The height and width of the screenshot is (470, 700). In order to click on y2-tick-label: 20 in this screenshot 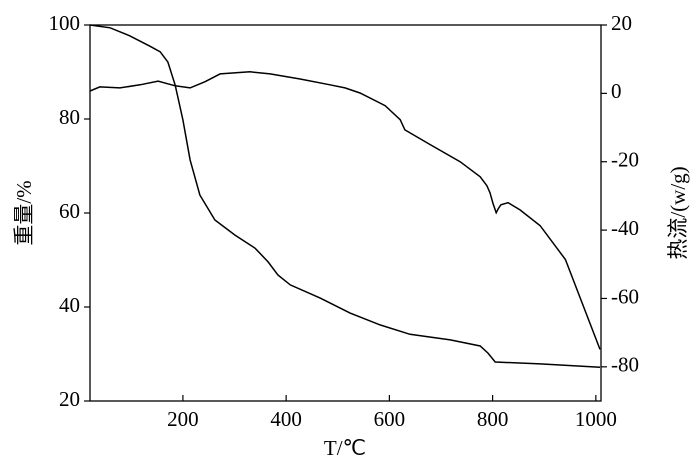, I will do `click(621, 23)`.